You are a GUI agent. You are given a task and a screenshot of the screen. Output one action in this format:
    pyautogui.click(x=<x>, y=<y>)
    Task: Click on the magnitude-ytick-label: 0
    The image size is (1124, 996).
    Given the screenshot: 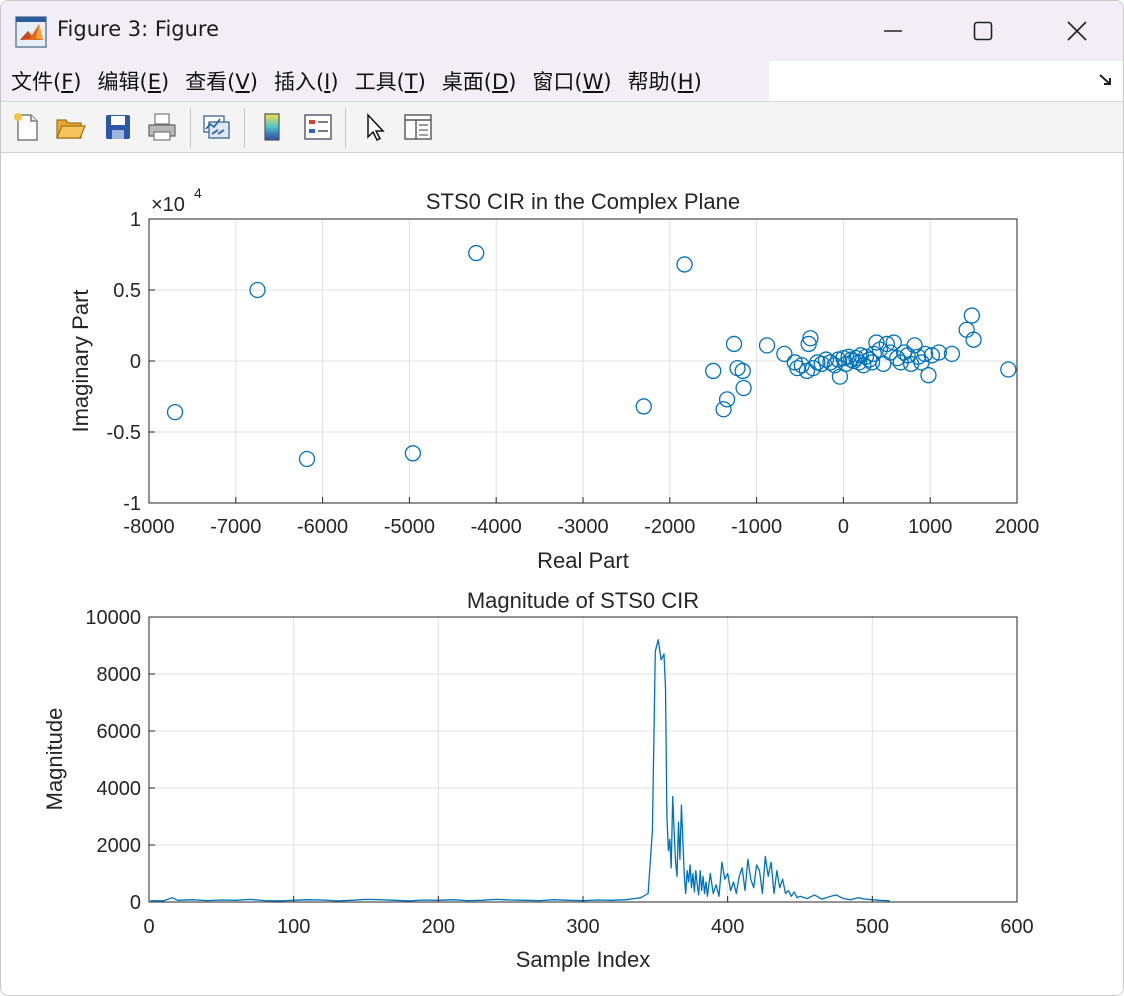 What is the action you would take?
    pyautogui.click(x=135, y=903)
    